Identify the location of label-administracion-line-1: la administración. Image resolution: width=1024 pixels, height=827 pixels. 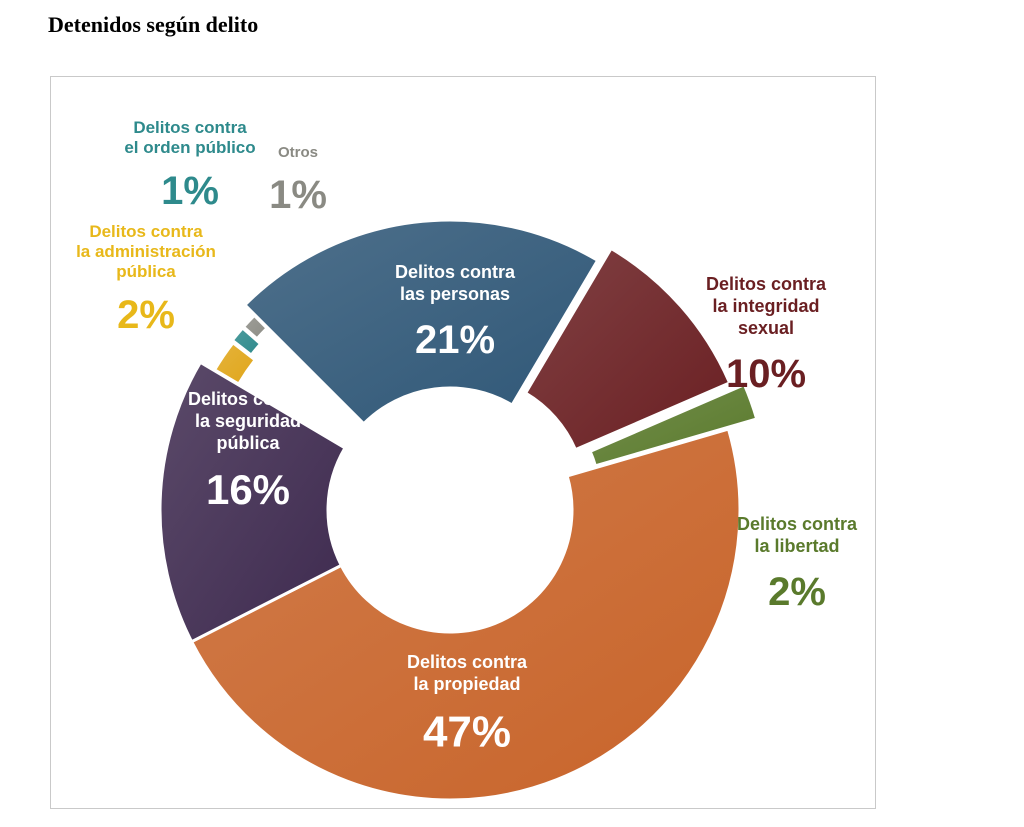
(146, 251).